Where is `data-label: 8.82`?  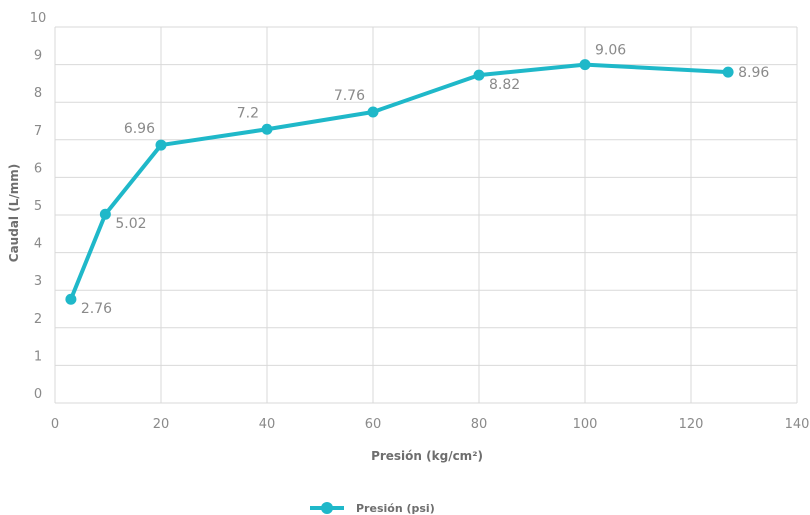
data-label: 8.82 is located at coordinates (504, 85).